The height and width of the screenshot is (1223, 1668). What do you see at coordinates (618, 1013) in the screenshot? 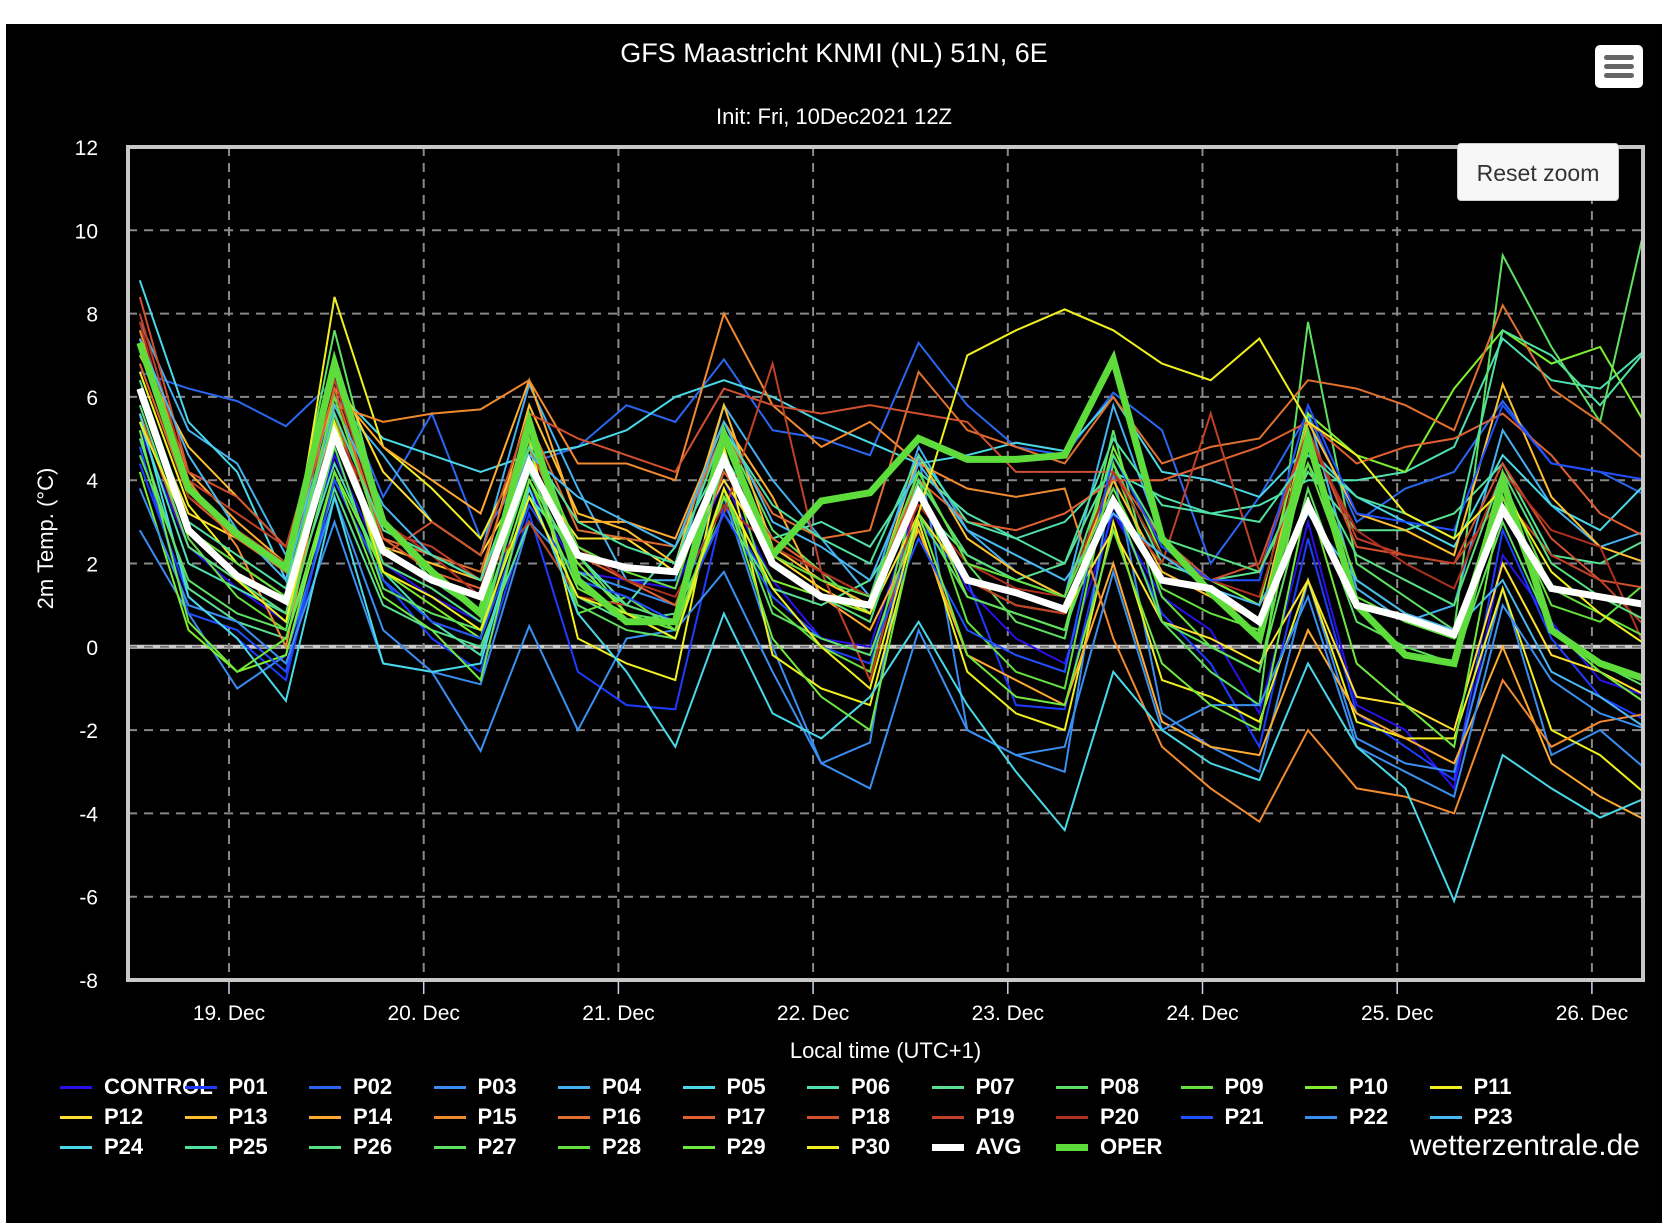
I see `x-tick-label: 21. Dec` at bounding box center [618, 1013].